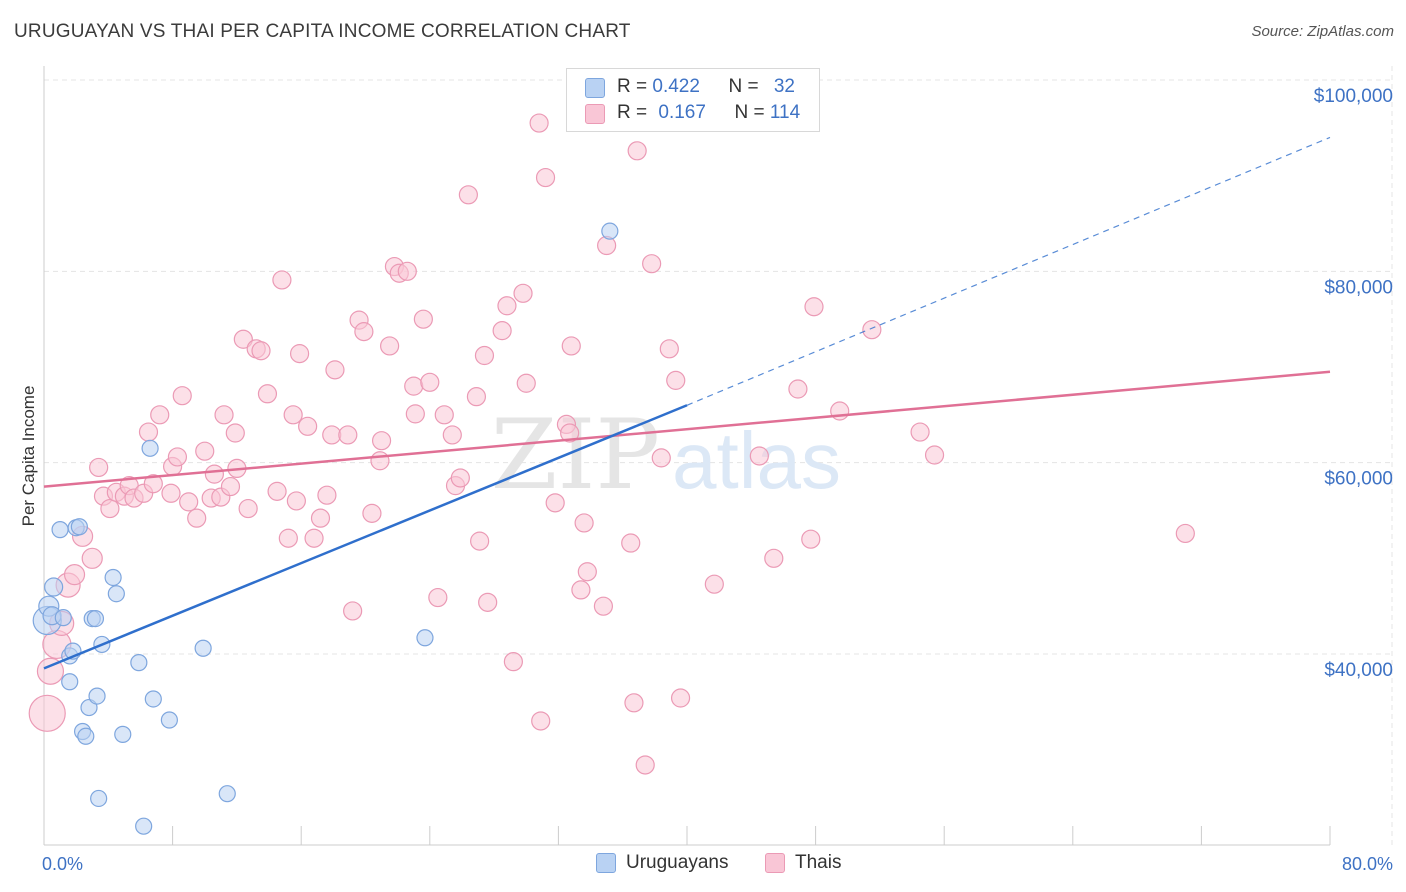  Describe the element at coordinates (595, 88) in the screenshot. I see `legend-swatch-blue` at that location.